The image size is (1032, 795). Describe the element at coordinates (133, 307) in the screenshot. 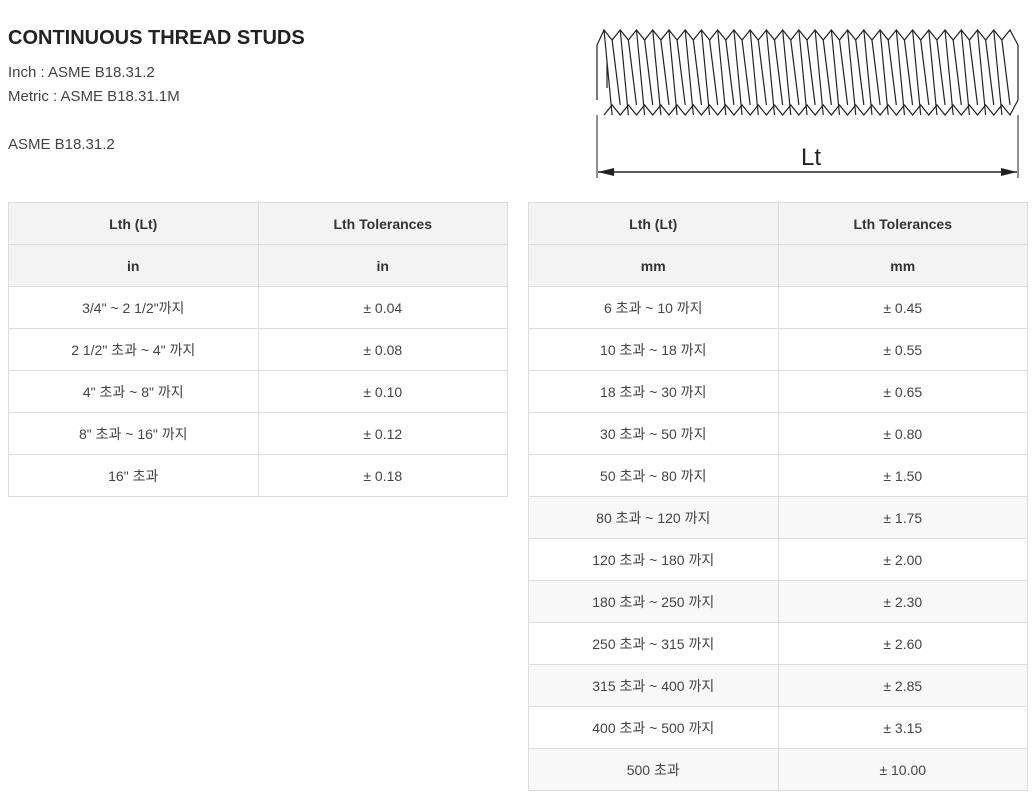

I see `table-cell: 3/4" ~ 2 1/2"까지` at that location.